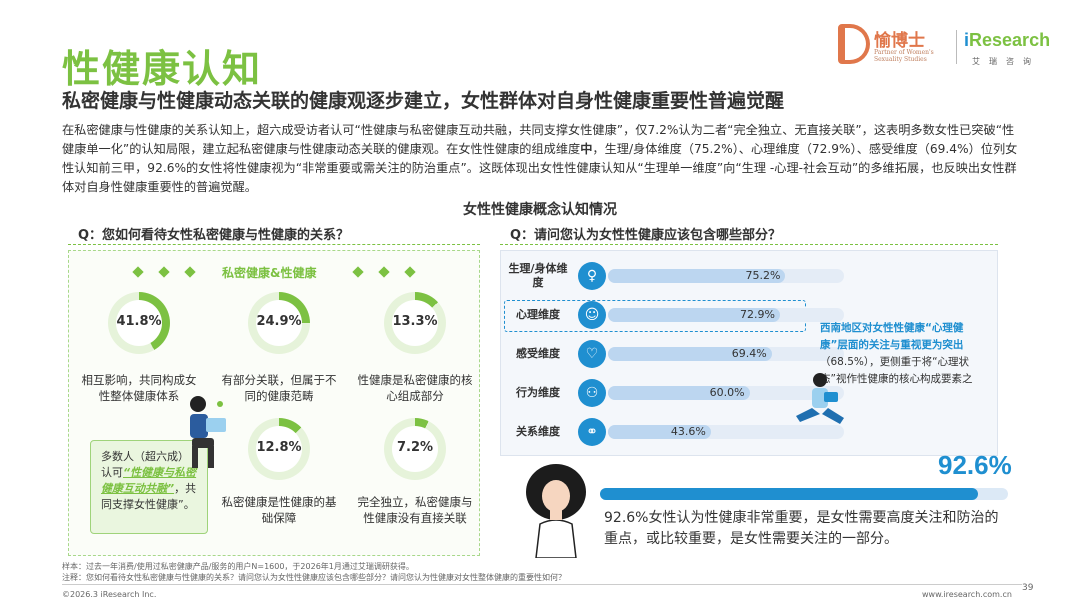  I want to click on yuboshi-logo: 愉博士 Partner of Women's Sexuality Studies, so click(893, 47).